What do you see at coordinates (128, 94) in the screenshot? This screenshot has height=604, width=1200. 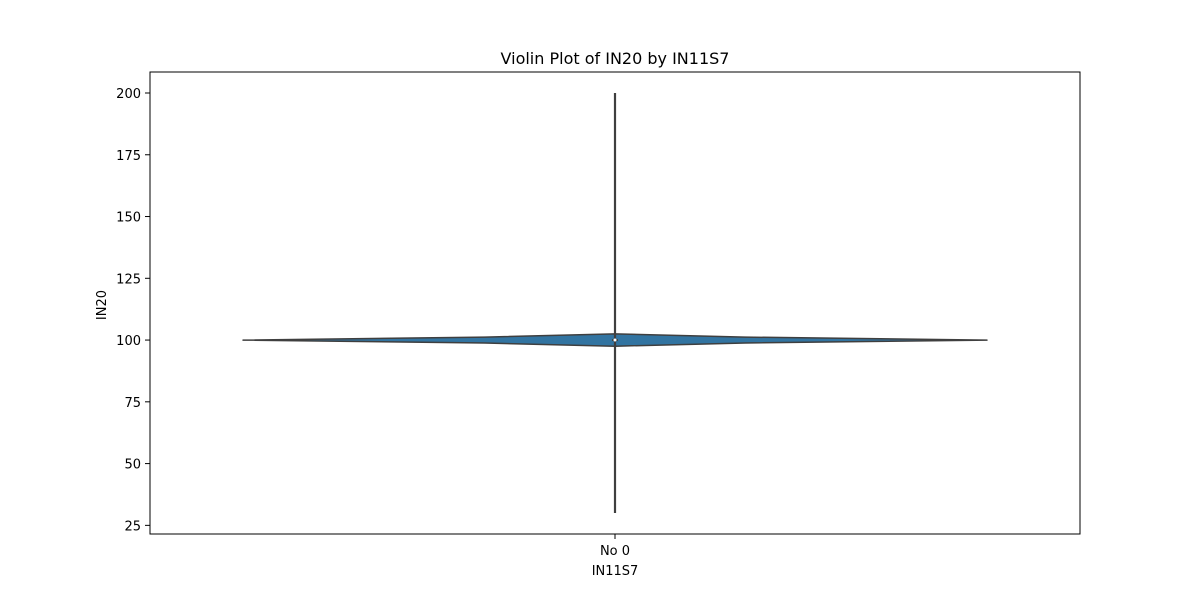 I see `y-tick-label: 200` at bounding box center [128, 94].